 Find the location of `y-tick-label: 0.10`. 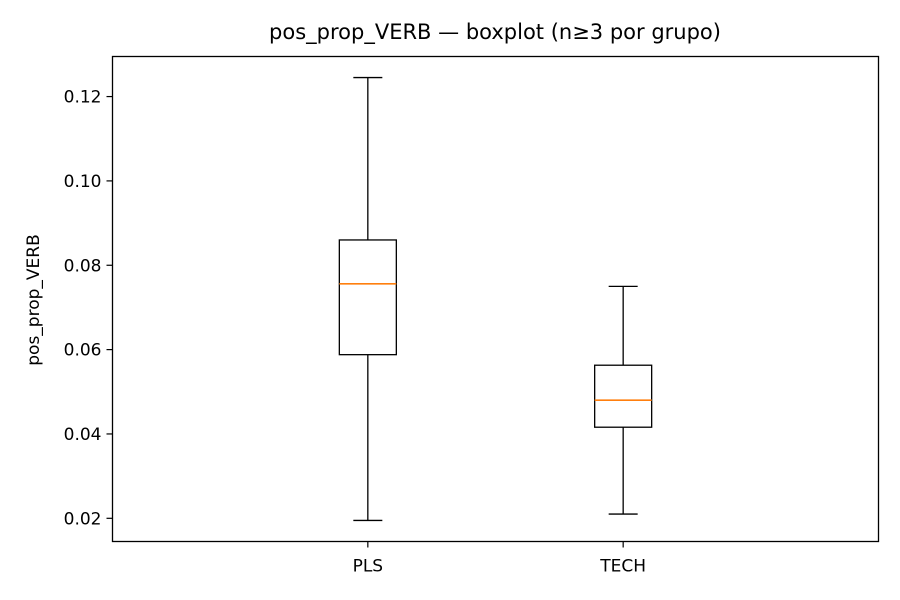

y-tick-label: 0.10 is located at coordinates (83, 182).